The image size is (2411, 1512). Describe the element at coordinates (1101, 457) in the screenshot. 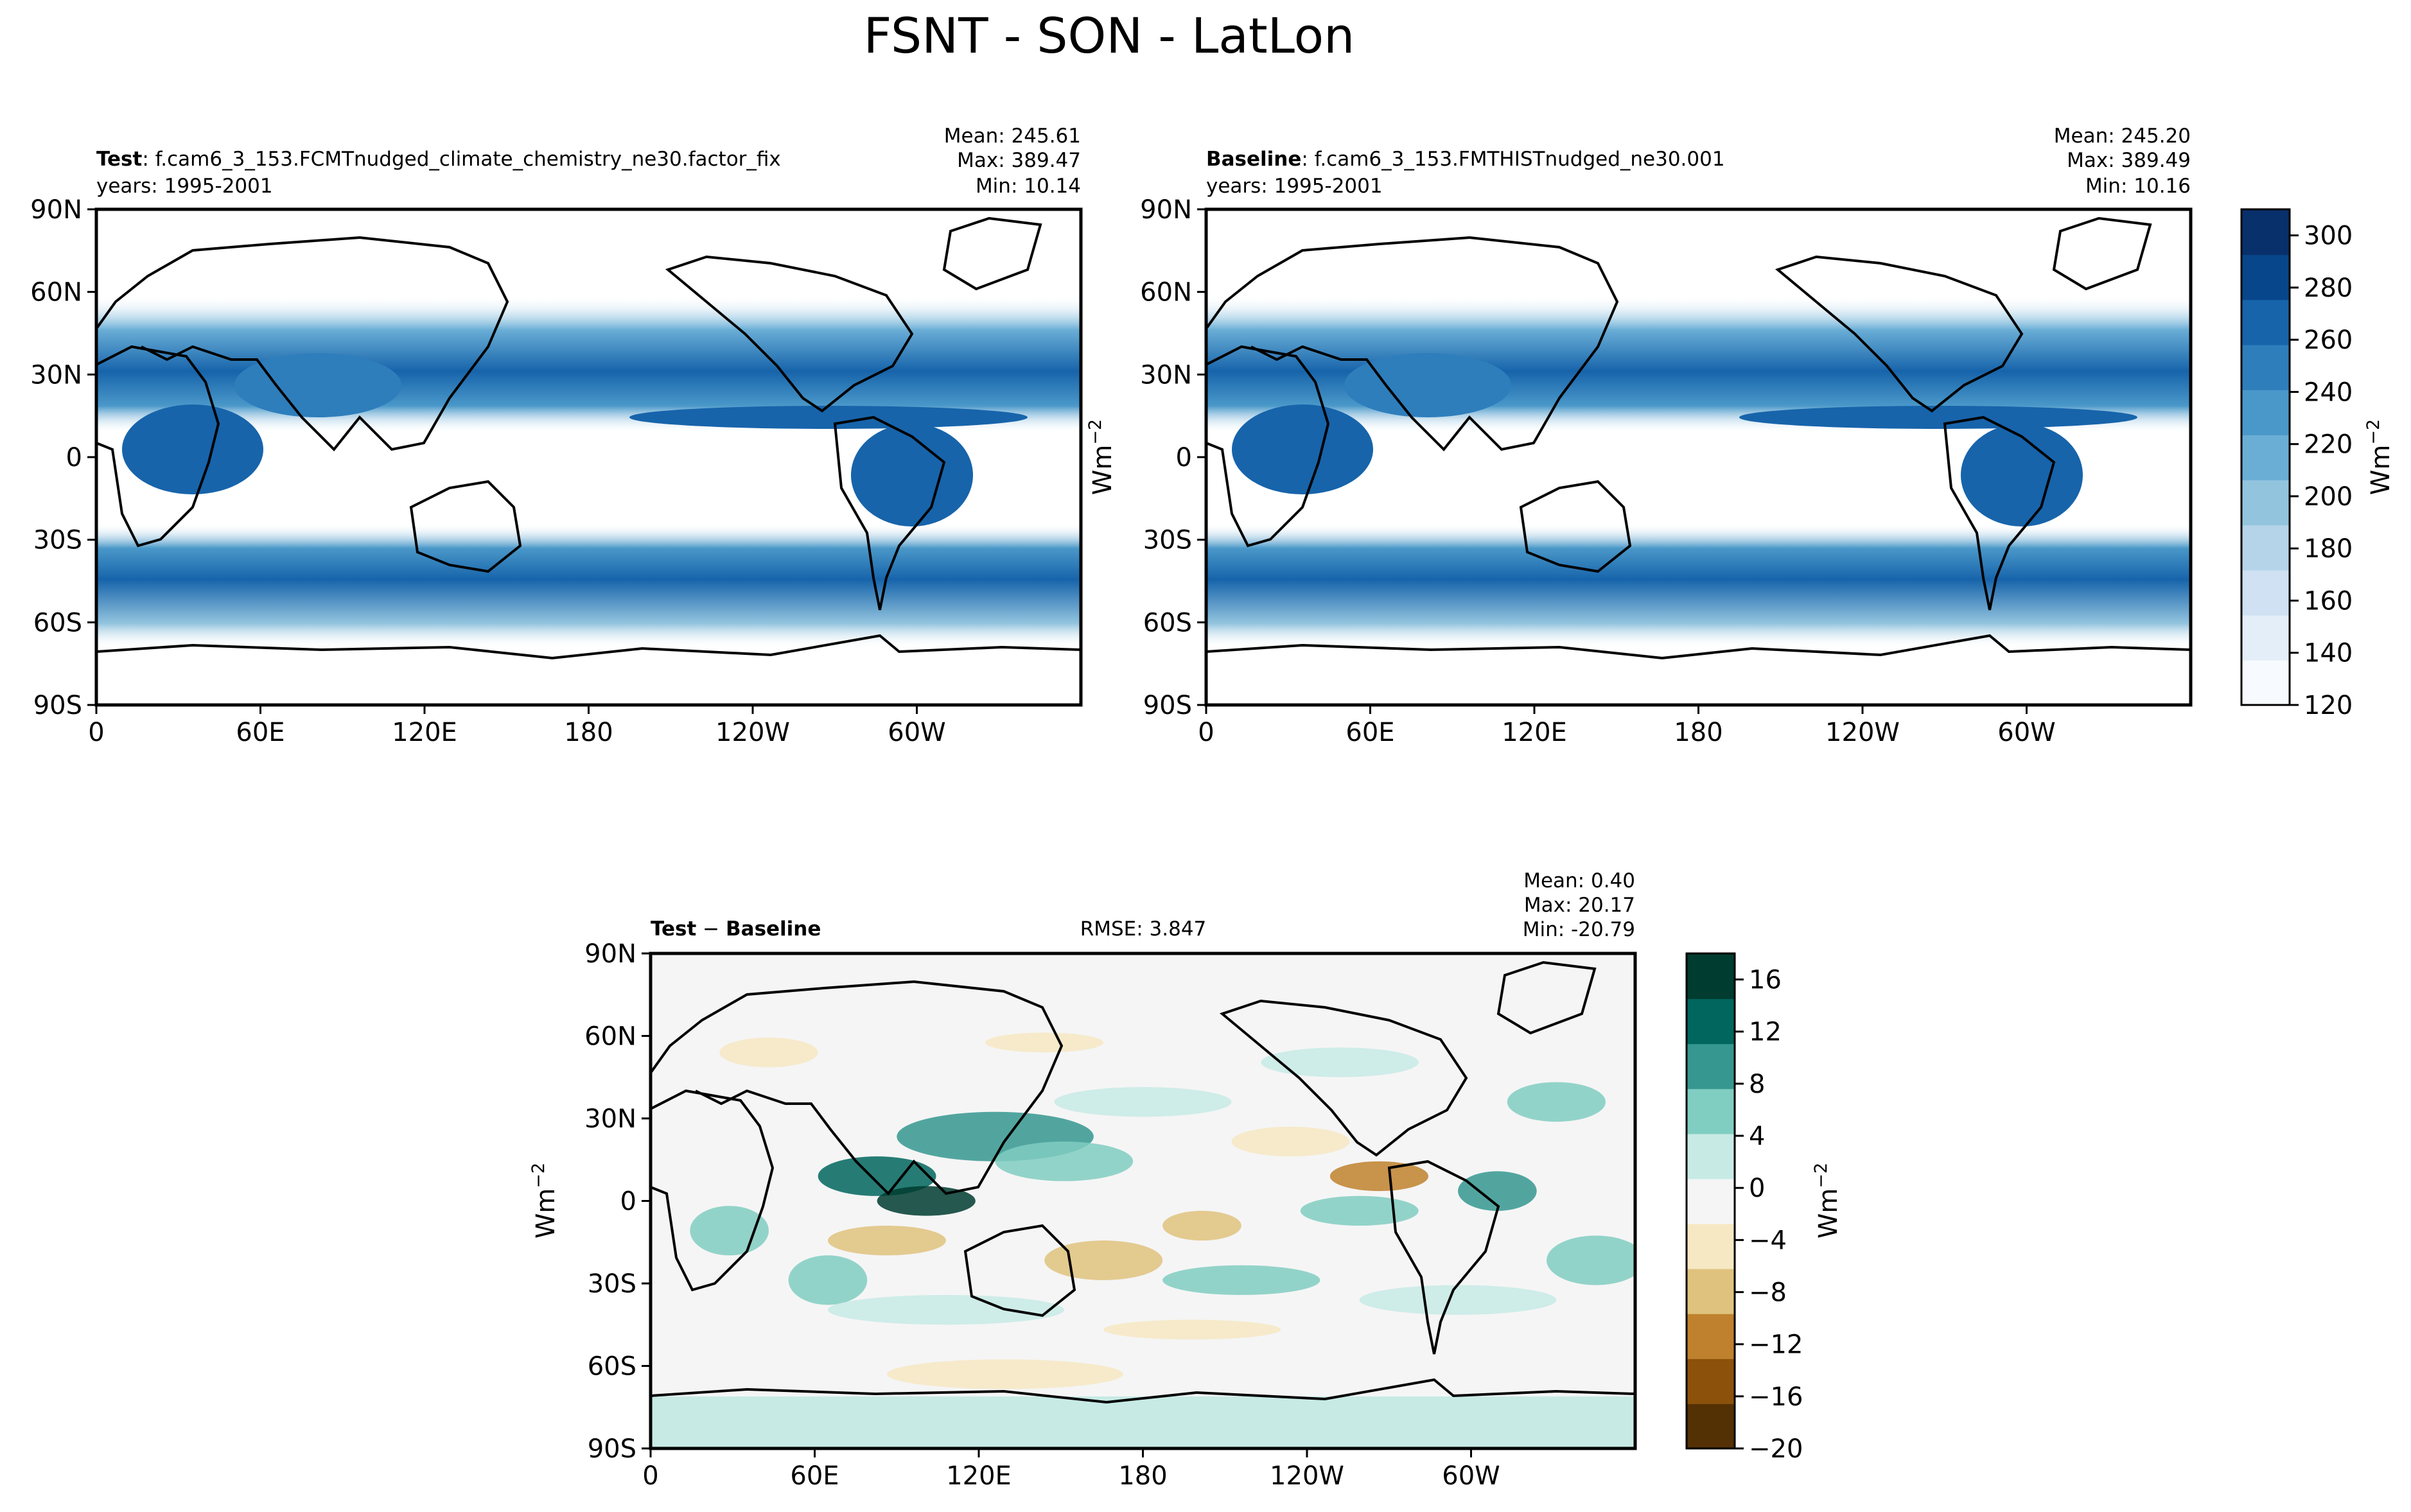

I see `panel-baseline-ylabel: Wm−2` at that location.